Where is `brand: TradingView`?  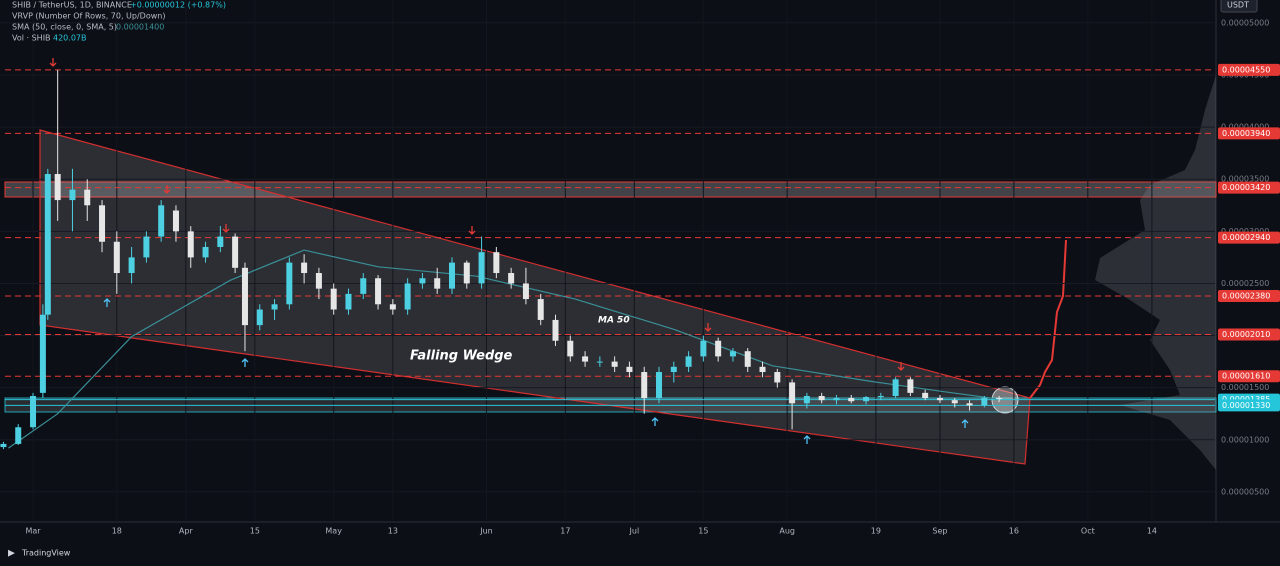 brand: TradingView is located at coordinates (46, 553).